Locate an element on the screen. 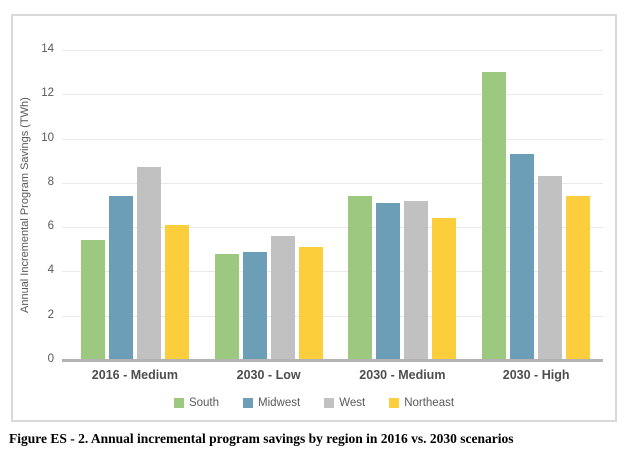  bar-group-2016-medium is located at coordinates (135, 205).